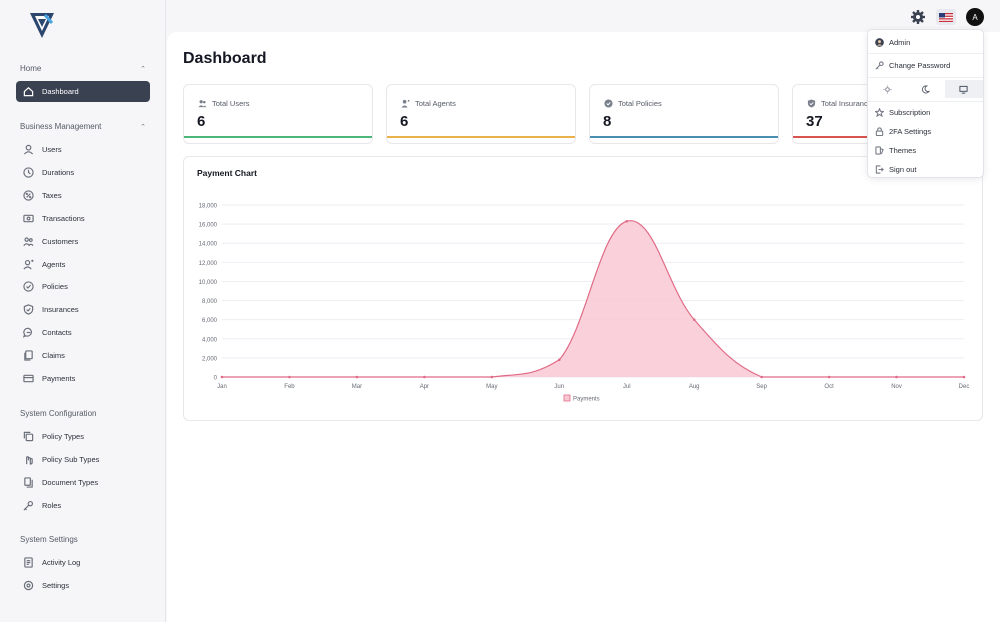 The image size is (1000, 622). What do you see at coordinates (83, 332) in the screenshot?
I see `sidebar-item-contacts: Contacts` at bounding box center [83, 332].